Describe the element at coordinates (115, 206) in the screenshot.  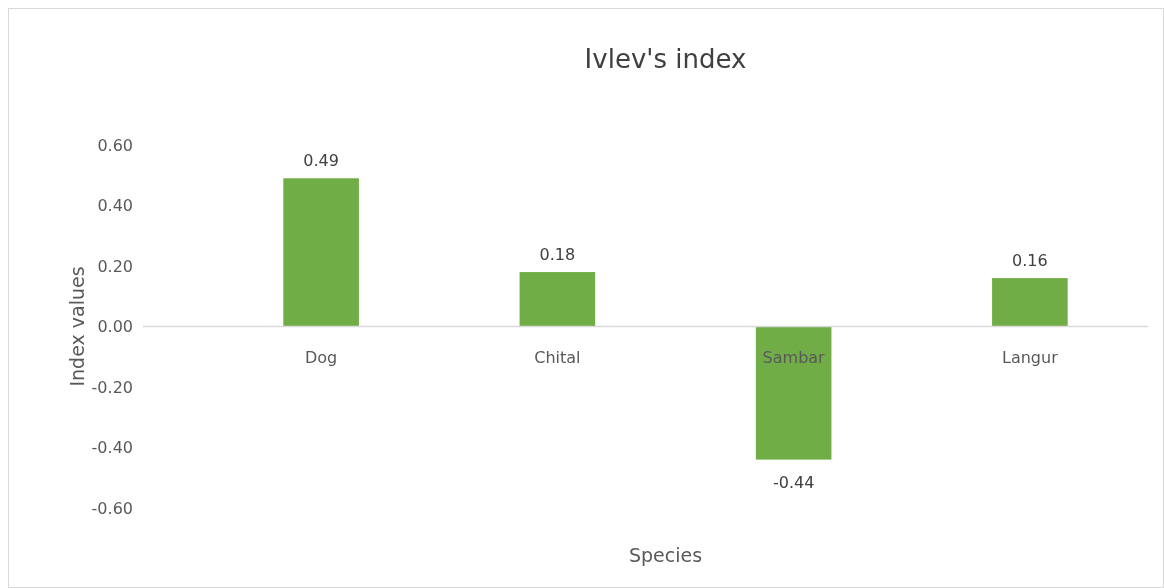
I see `y-tick-label: 0.40` at that location.